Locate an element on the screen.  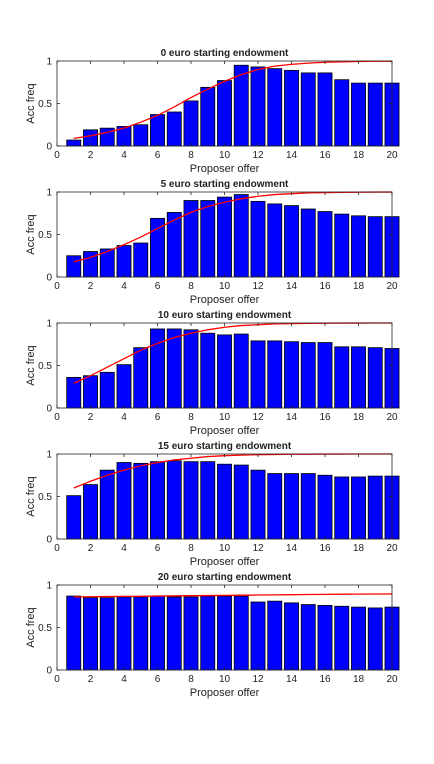
chart-title: 5 euro starting endowment is located at coordinates (225, 184).